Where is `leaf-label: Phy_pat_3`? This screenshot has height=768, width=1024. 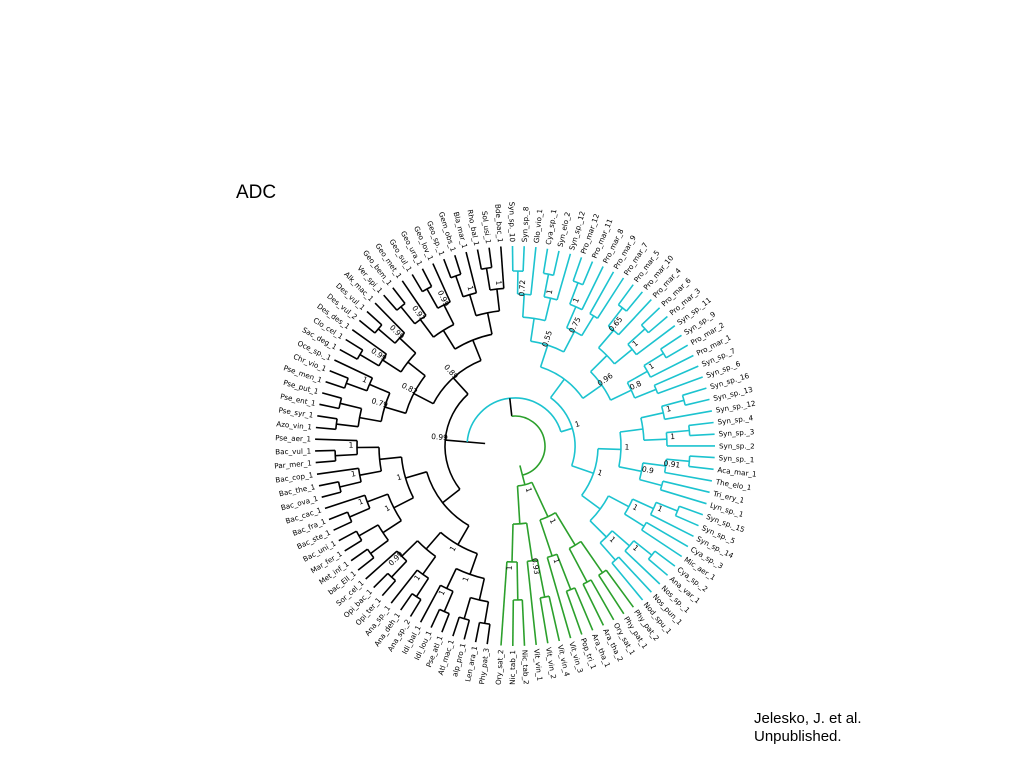 leaf-label: Phy_pat_3 is located at coordinates (484, 666).